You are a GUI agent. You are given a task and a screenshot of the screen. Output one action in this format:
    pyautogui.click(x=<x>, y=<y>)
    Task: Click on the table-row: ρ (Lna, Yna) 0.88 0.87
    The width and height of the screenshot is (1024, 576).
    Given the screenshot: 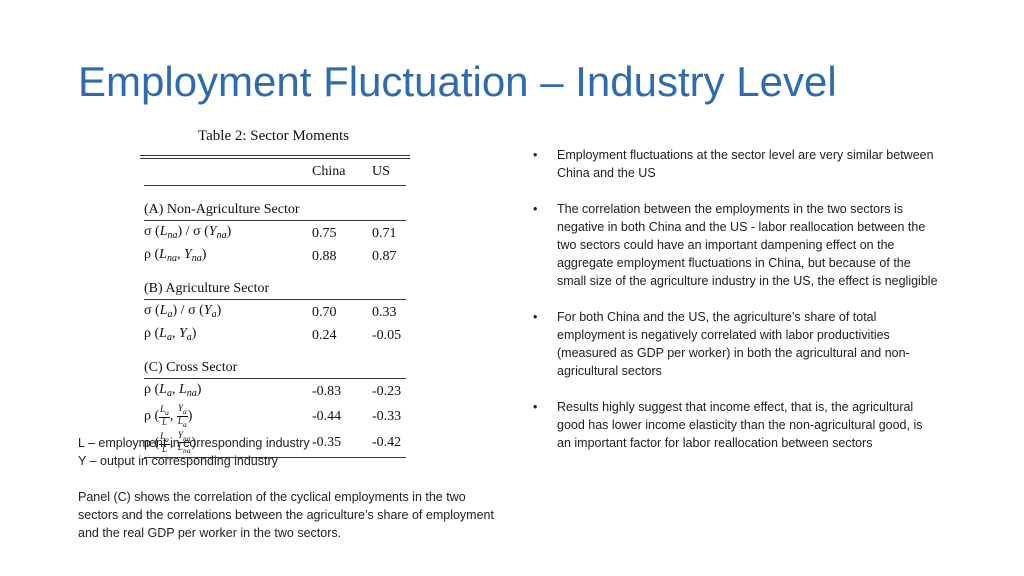 What is the action you would take?
    pyautogui.click(x=275, y=256)
    